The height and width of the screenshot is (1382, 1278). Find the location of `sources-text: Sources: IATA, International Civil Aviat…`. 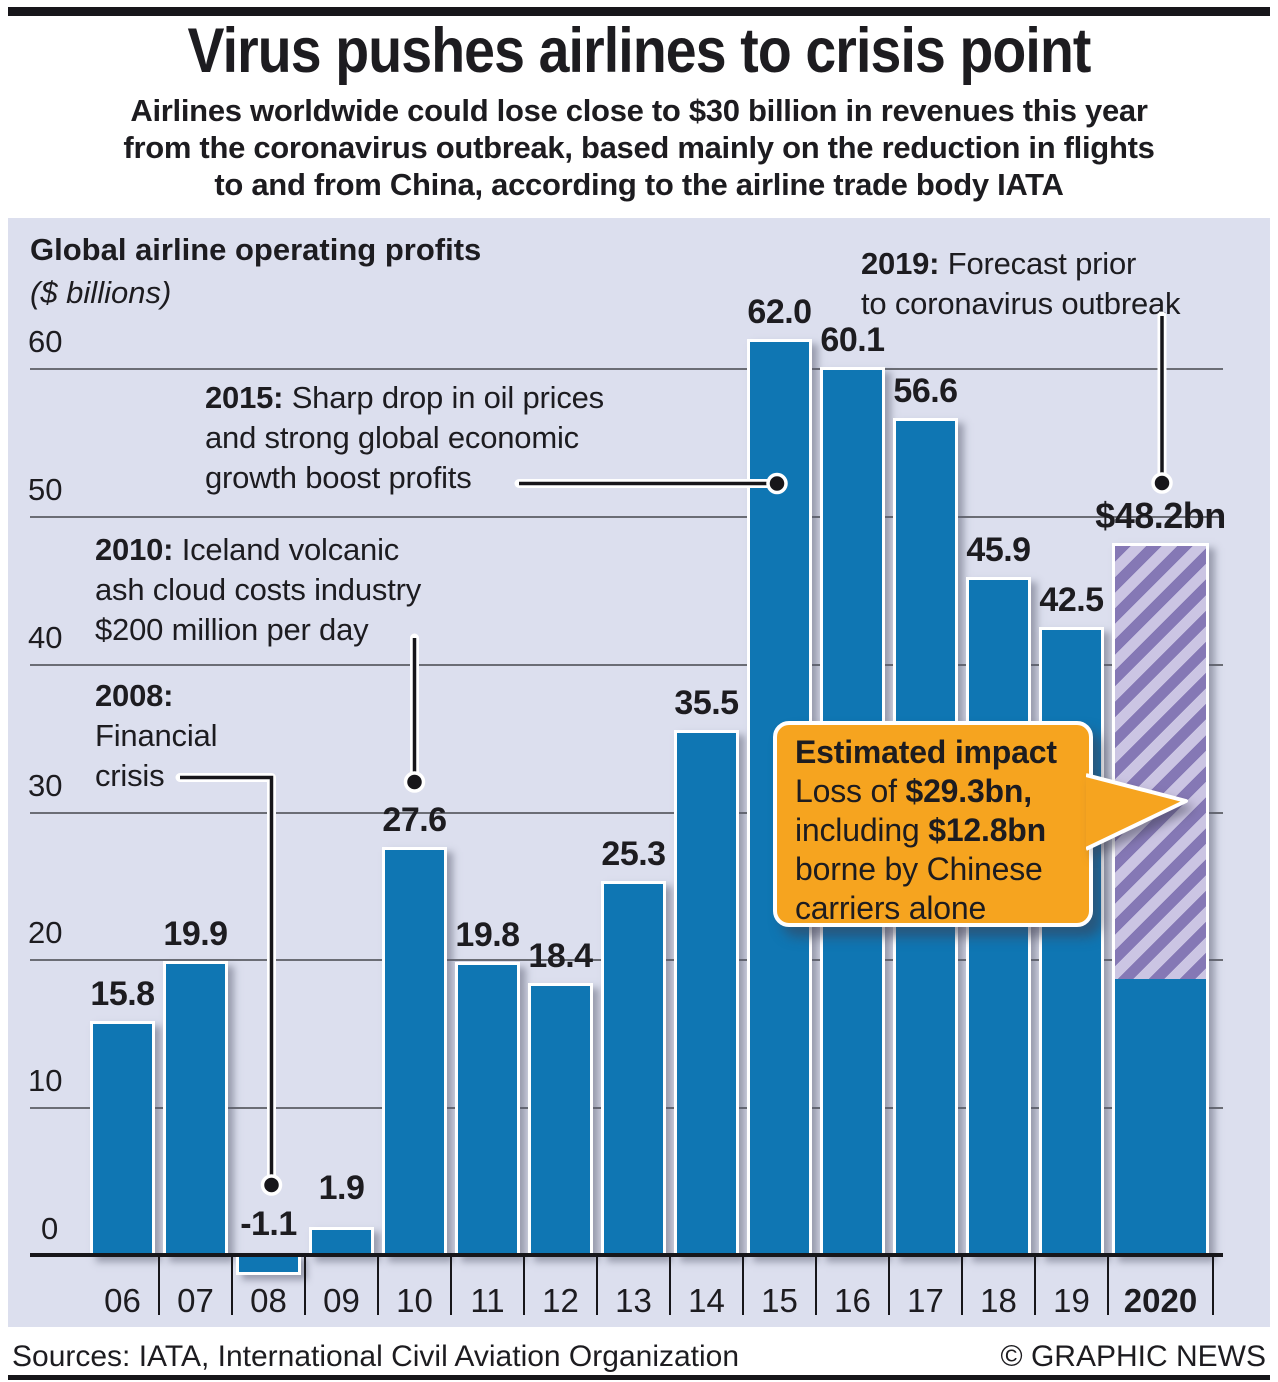

sources-text: Sources: IATA, International Civil Aviat… is located at coordinates (376, 1356).